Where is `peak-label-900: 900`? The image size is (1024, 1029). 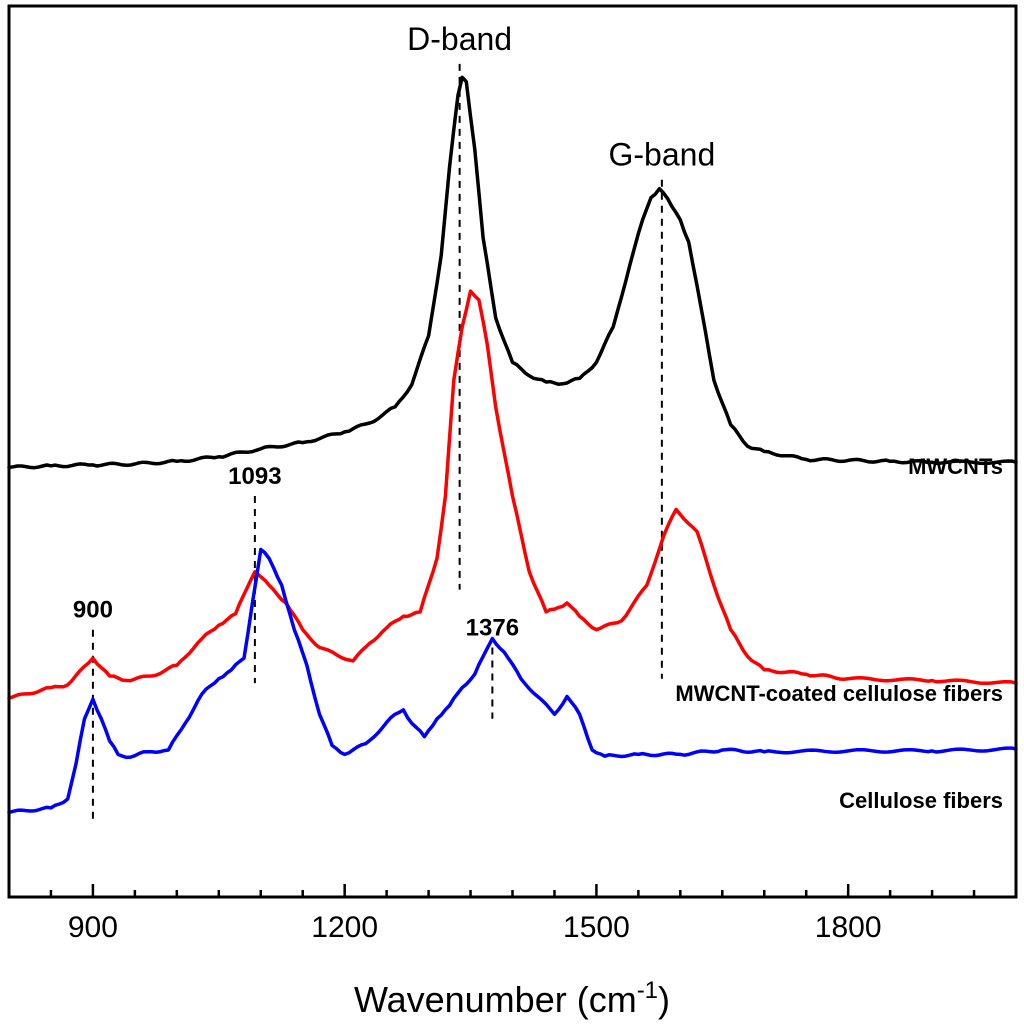
peak-label-900: 900 is located at coordinates (93, 610).